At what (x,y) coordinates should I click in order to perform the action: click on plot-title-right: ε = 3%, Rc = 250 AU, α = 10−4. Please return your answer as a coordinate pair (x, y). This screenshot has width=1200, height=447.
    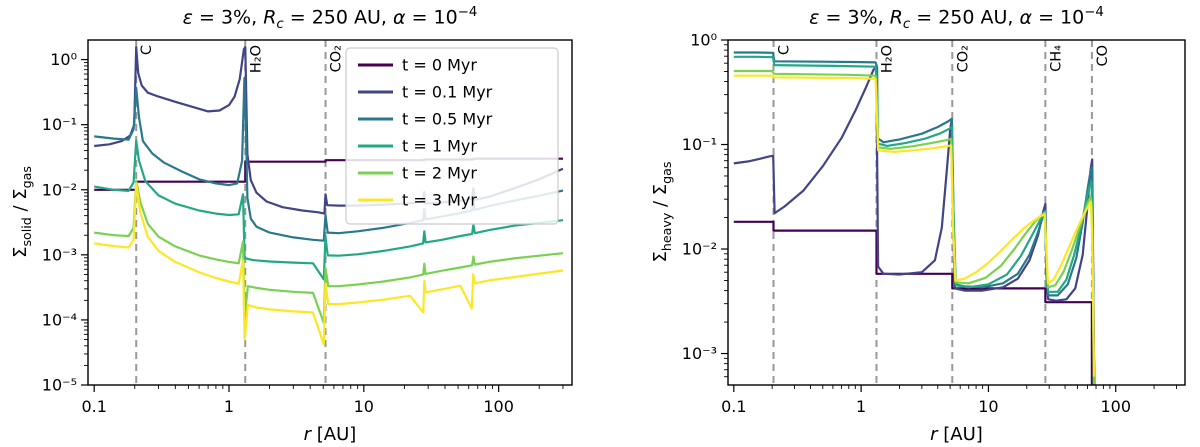
    Looking at the image, I should click on (956, 18).